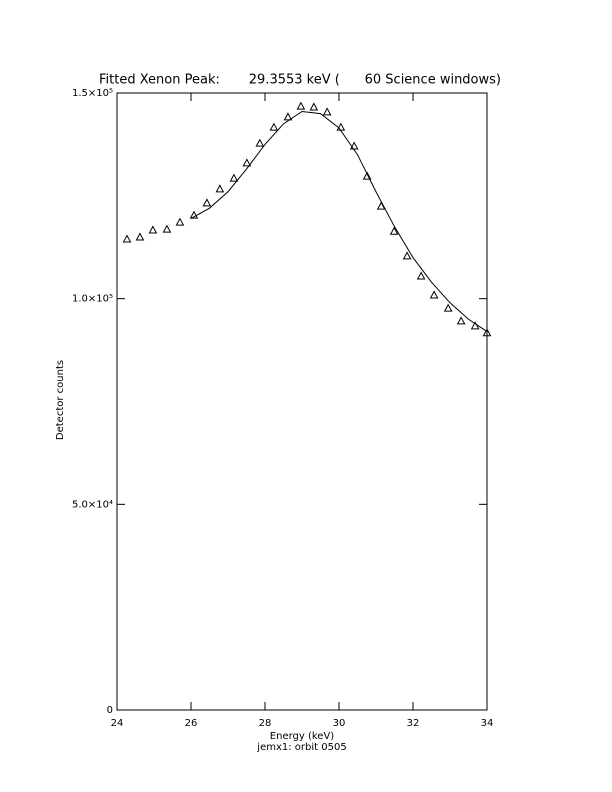 The width and height of the screenshot is (612, 792). I want to click on subtitle: jemx1: orbit 0505, so click(301, 747).